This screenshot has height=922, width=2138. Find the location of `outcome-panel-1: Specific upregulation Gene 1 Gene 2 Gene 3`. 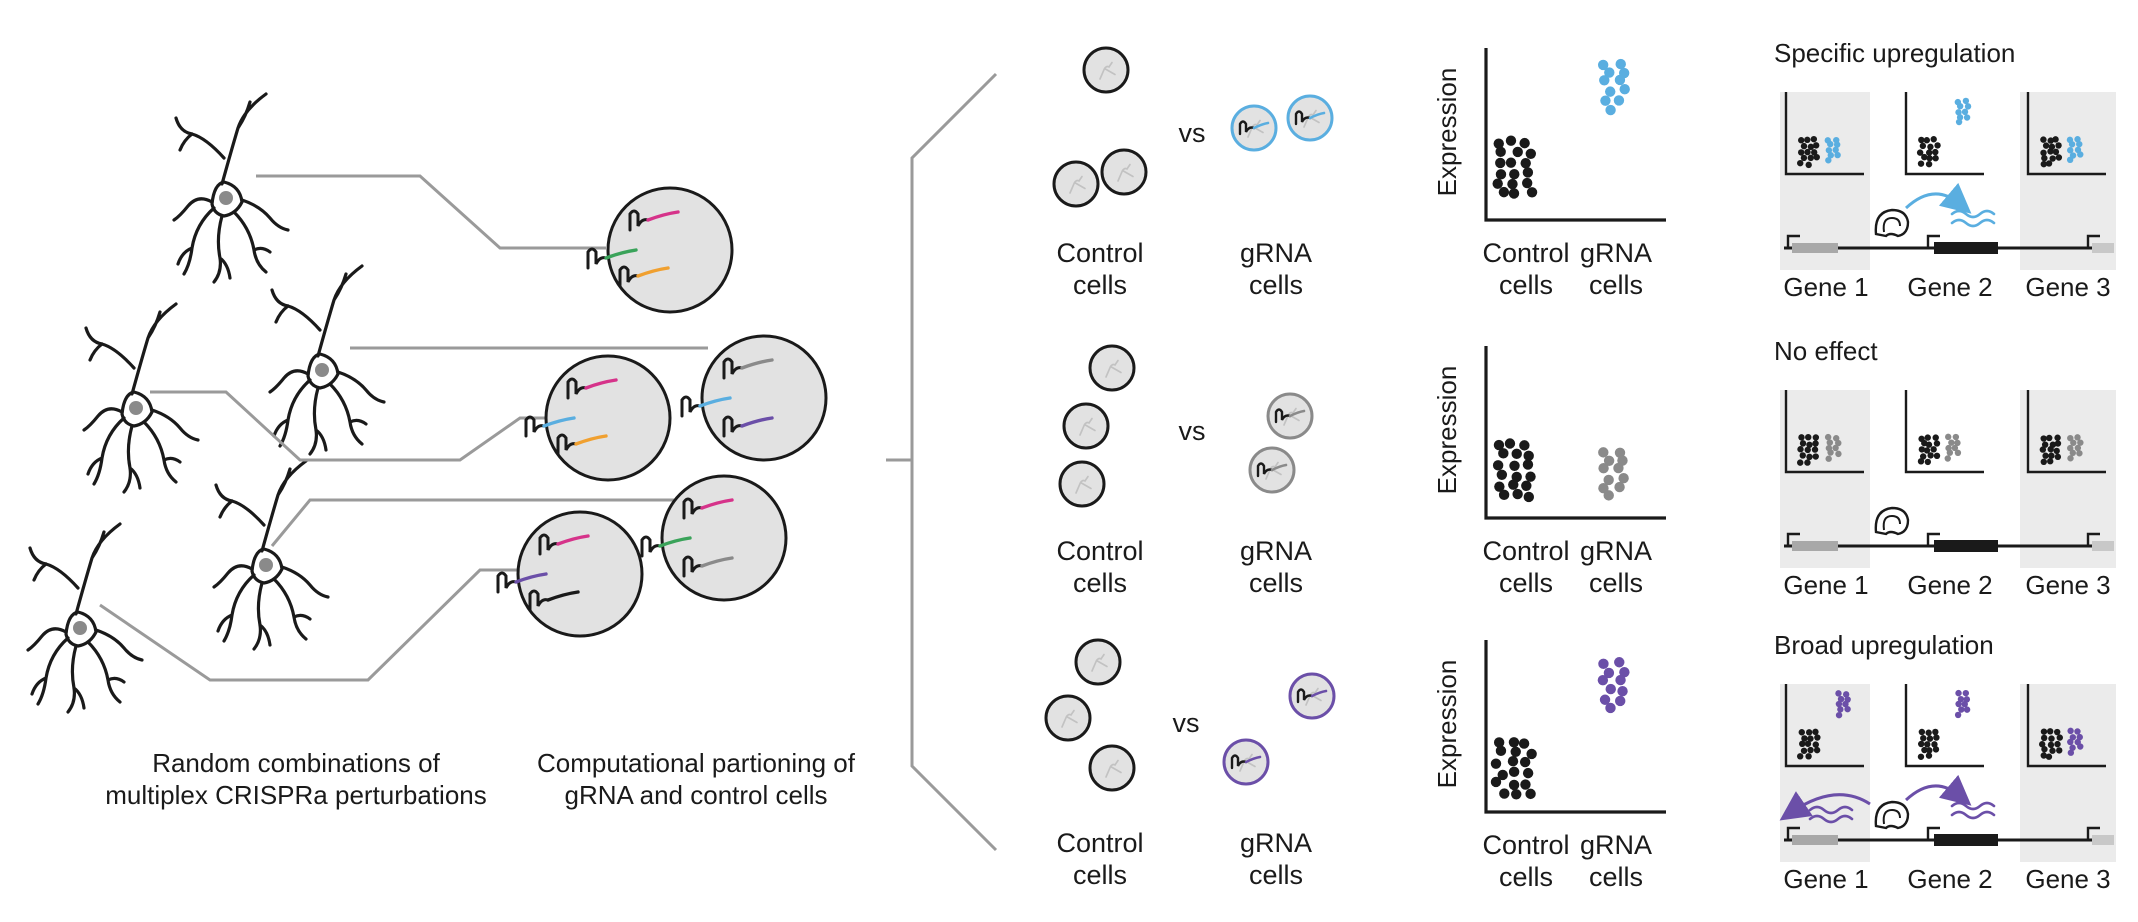

outcome-panel-1: Specific upregulation Gene 1 Gene 2 Gene 3 is located at coordinates (1945, 170).